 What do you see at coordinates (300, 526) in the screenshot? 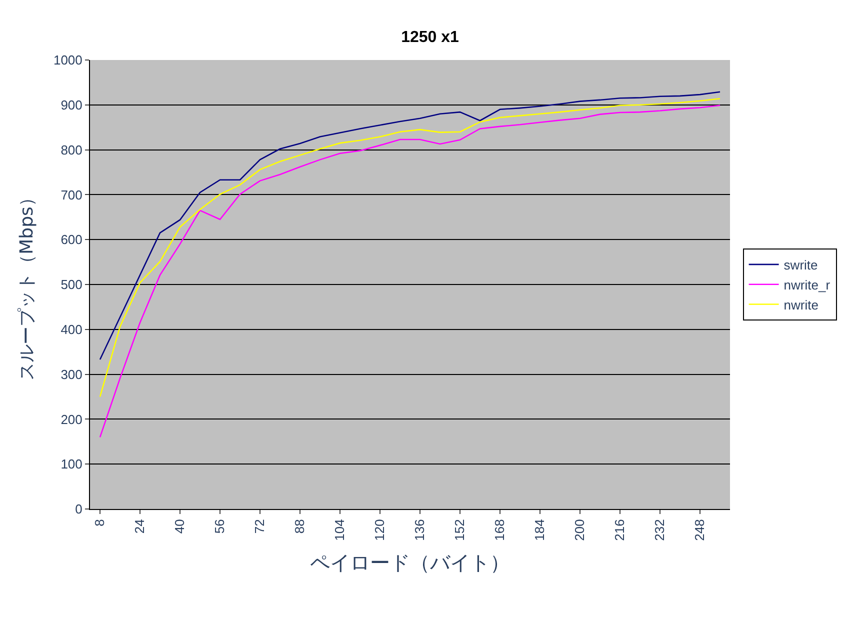
I see `x-tick-label: 88` at bounding box center [300, 526].